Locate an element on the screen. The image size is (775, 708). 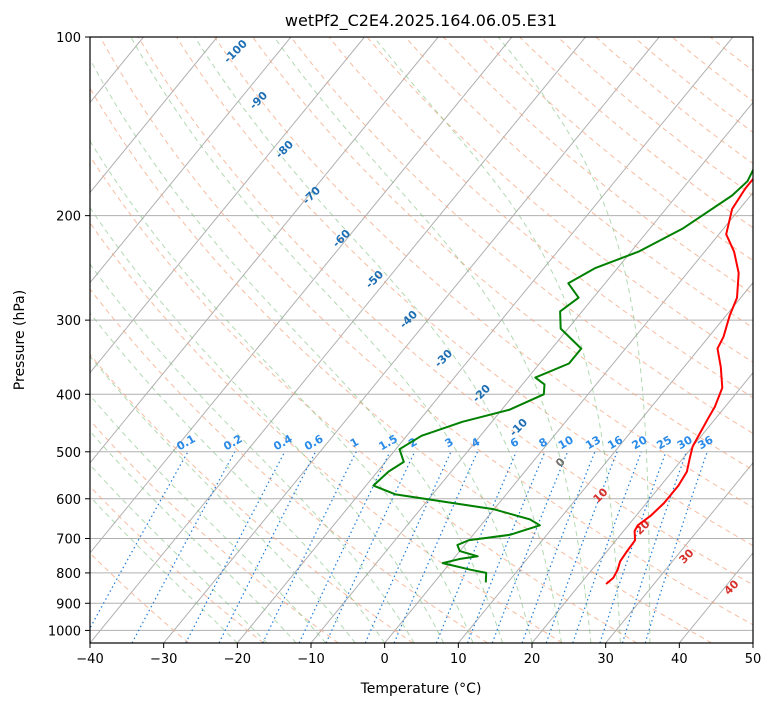
chart-title: wetPf2_C2E4.2025.164.06.05.E31 is located at coordinates (421, 21).